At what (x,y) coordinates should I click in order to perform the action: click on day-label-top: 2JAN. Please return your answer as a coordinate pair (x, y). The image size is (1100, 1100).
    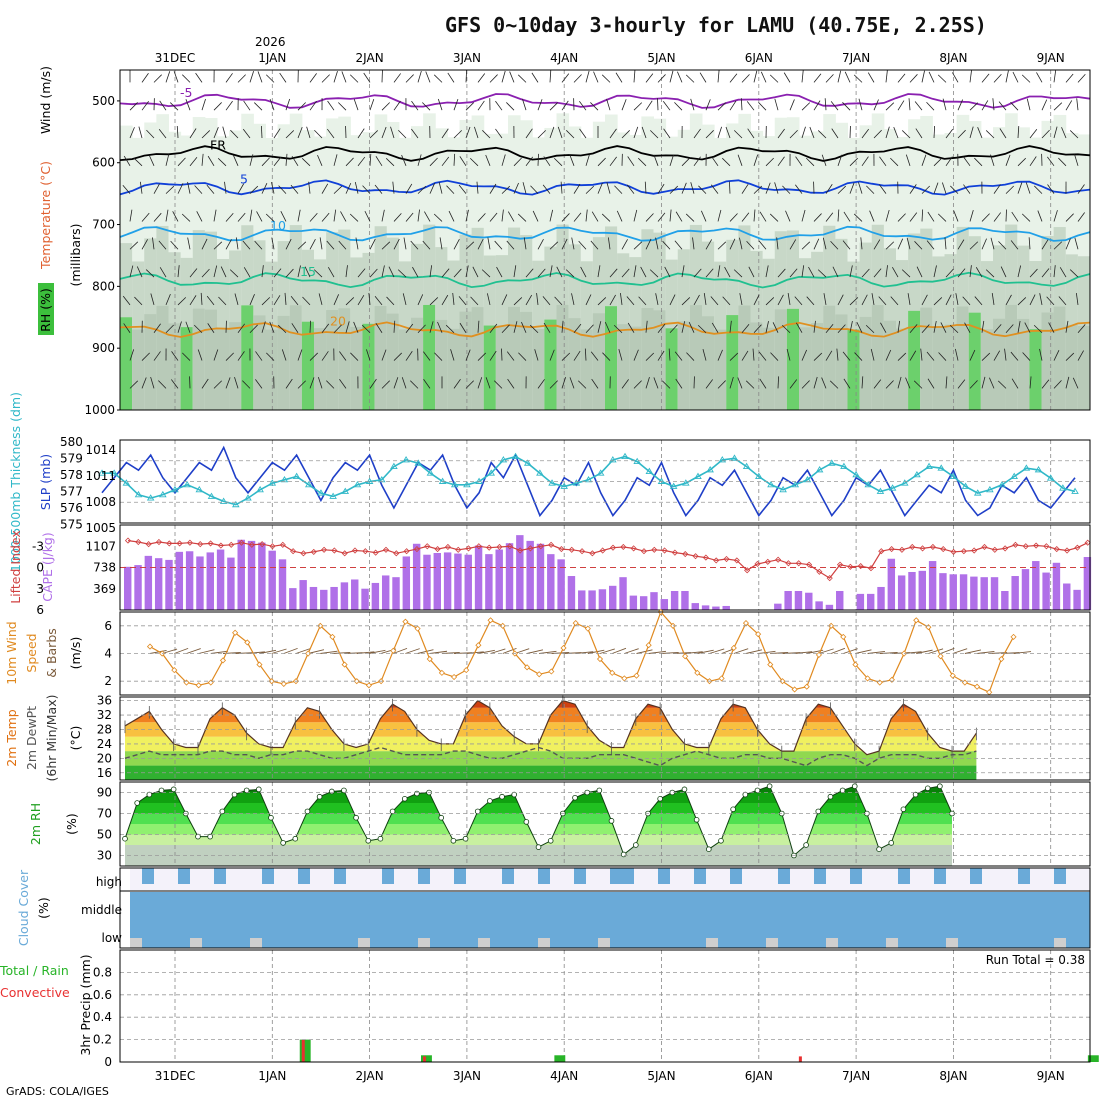
    Looking at the image, I should click on (370, 58).